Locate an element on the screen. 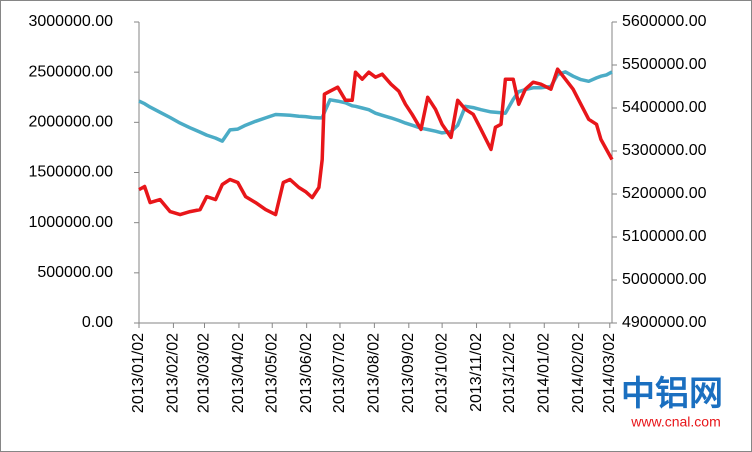 Image resolution: width=752 pixels, height=452 pixels. y2-tick-label: 5600000.00 is located at coordinates (664, 21).